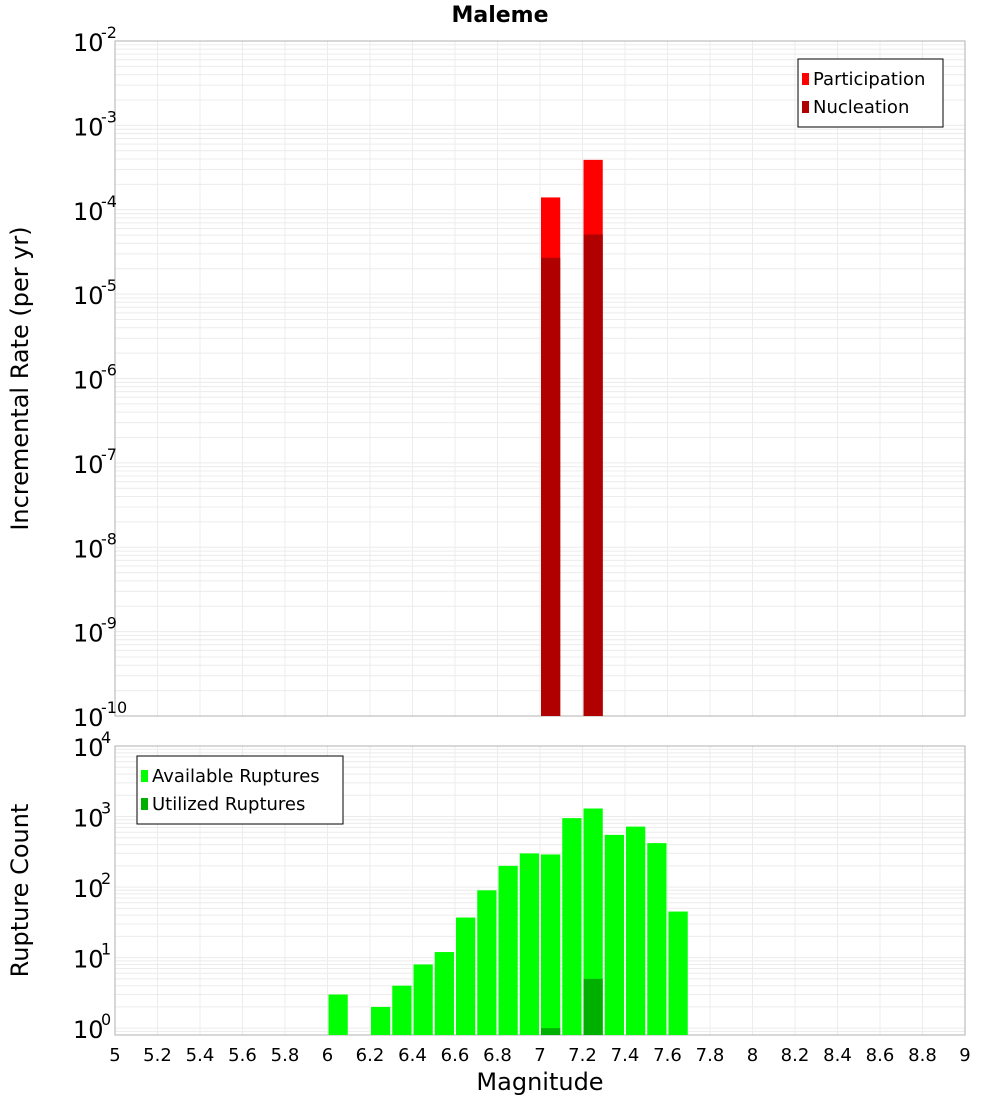 This screenshot has height=1100, width=1000. Describe the element at coordinates (370, 1055) in the screenshot. I see `x-tick-label: 6.2` at that location.